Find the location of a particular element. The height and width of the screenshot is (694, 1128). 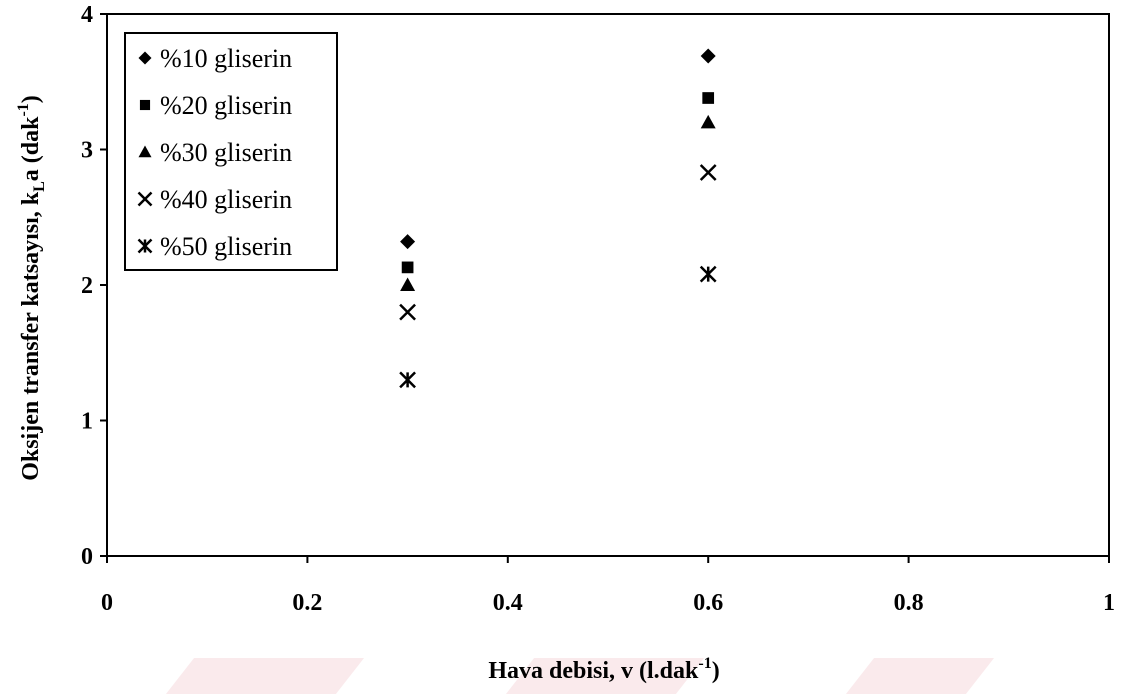

y-axis-title: Oksijen transfer katsayısı, kLa (dak-1) is located at coordinates (31, 288).